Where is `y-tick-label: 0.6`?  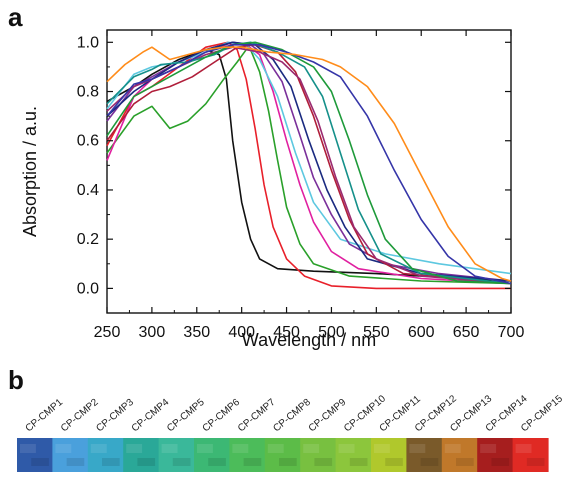 y-tick-label: 0.6 is located at coordinates (88, 141).